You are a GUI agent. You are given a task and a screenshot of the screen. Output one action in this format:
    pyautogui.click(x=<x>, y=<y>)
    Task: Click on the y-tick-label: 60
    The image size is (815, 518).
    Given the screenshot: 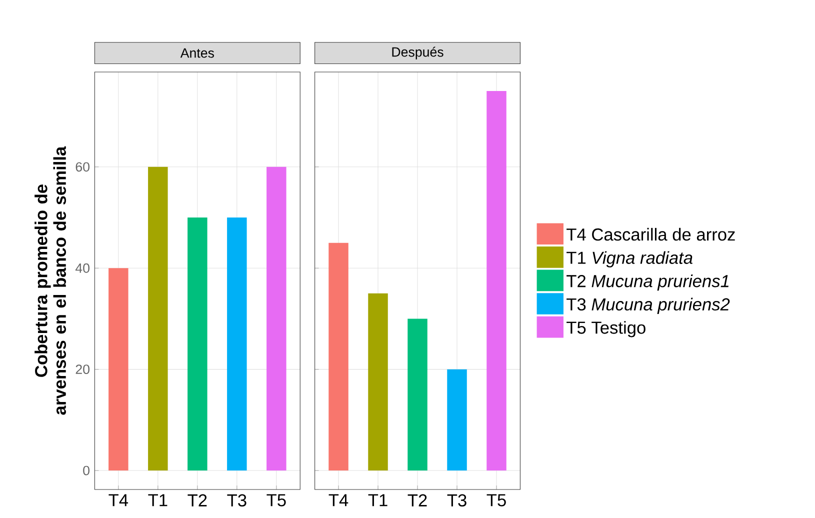 What is the action you would take?
    pyautogui.click(x=83, y=167)
    